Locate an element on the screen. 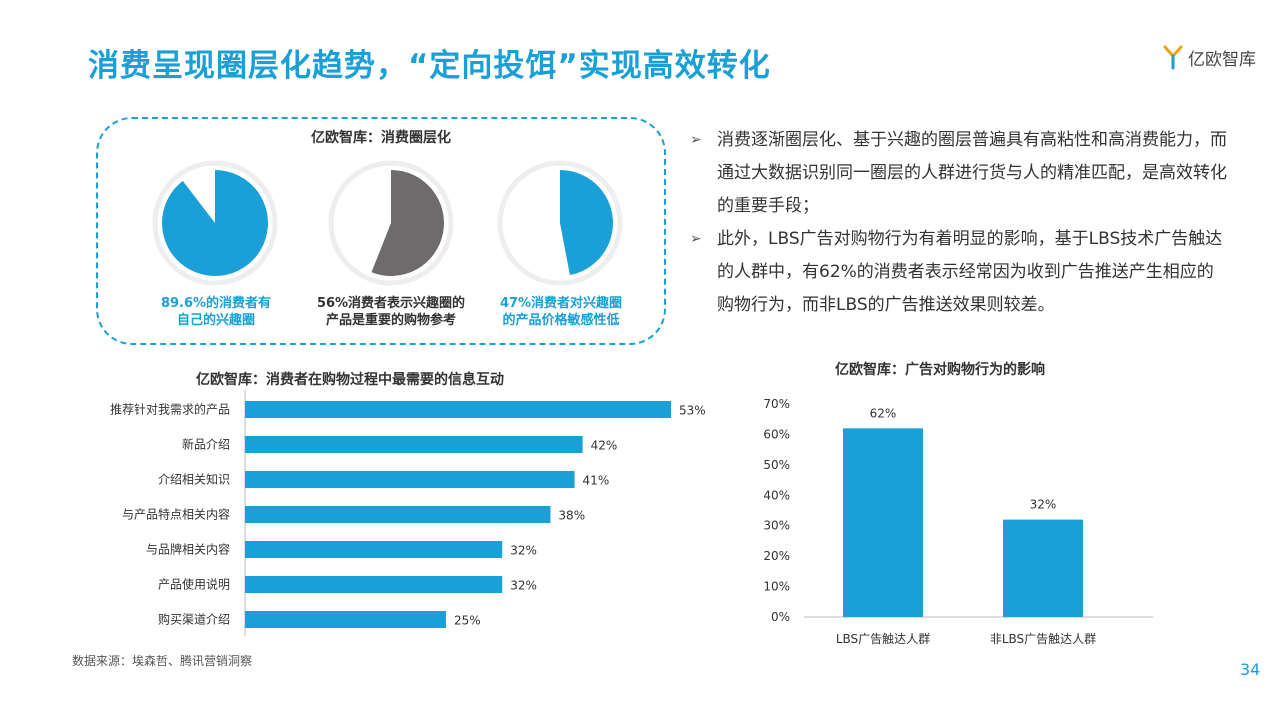  vbar-tick-label: 70% is located at coordinates (776, 404).